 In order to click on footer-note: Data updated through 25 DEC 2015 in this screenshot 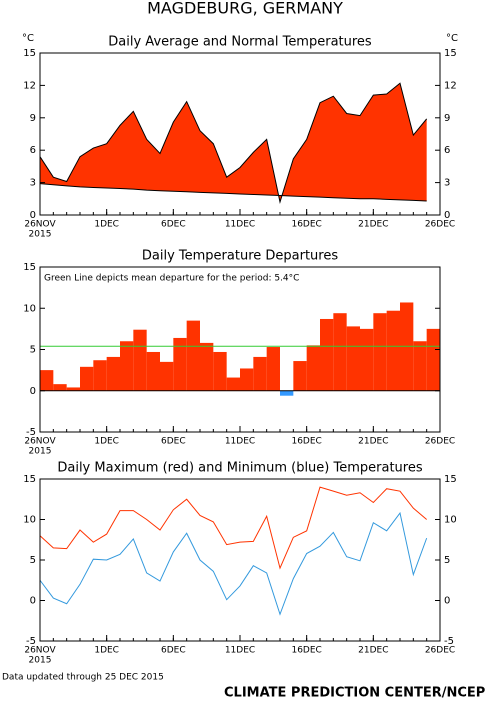, I will do `click(83, 678)`.